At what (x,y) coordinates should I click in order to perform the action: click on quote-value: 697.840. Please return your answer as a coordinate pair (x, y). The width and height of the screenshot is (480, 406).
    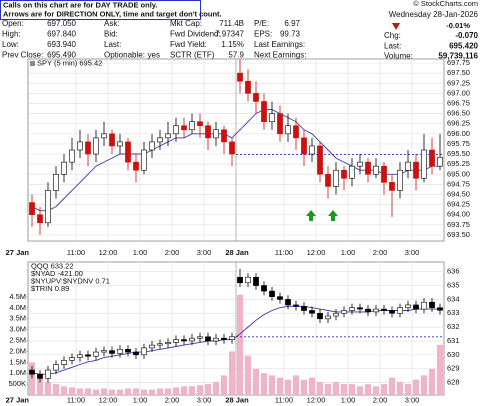
    Looking at the image, I should click on (61, 34).